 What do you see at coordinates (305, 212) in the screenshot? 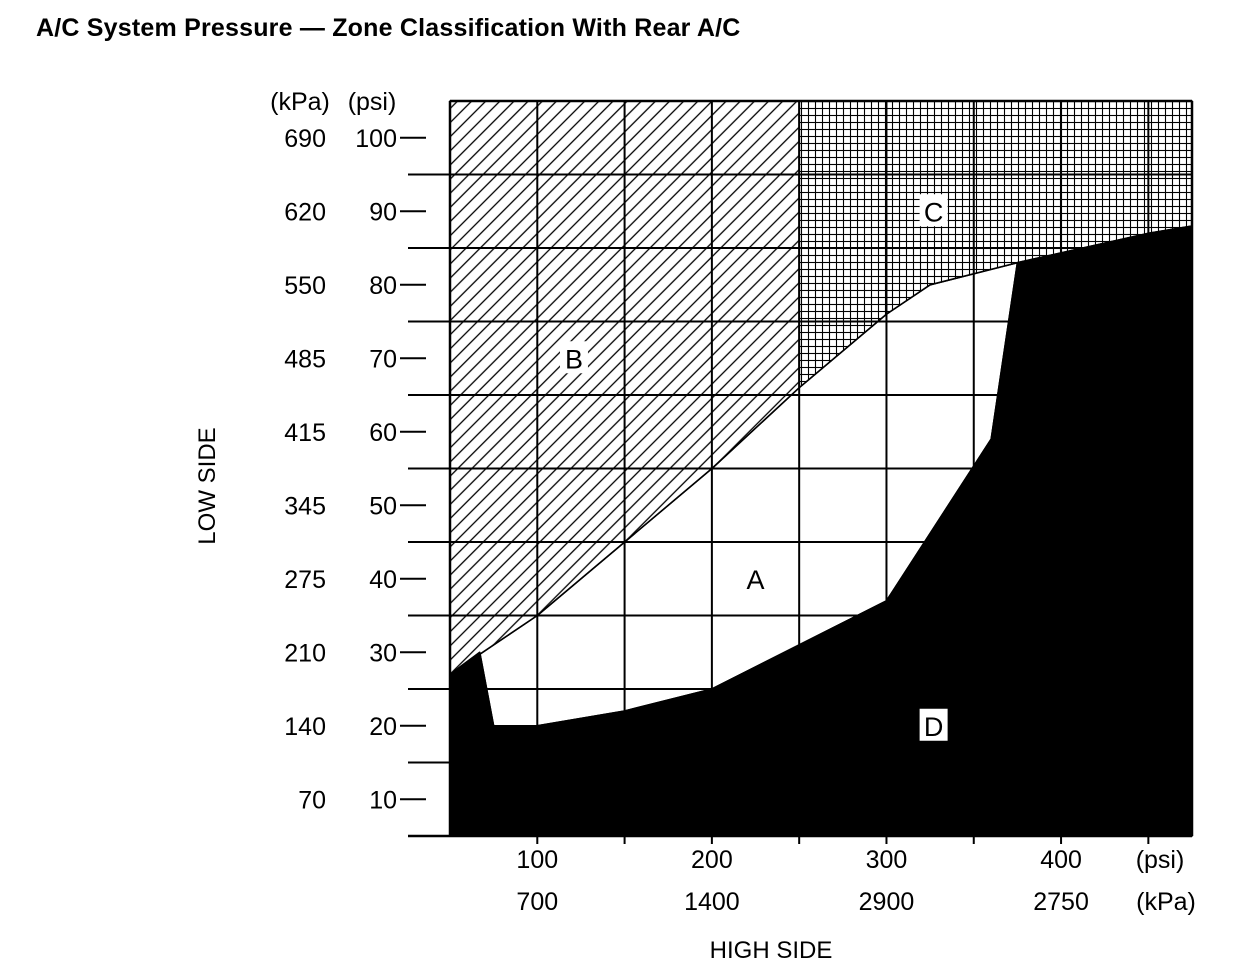
I see `y-tick-label-kpa: 620` at bounding box center [305, 212].